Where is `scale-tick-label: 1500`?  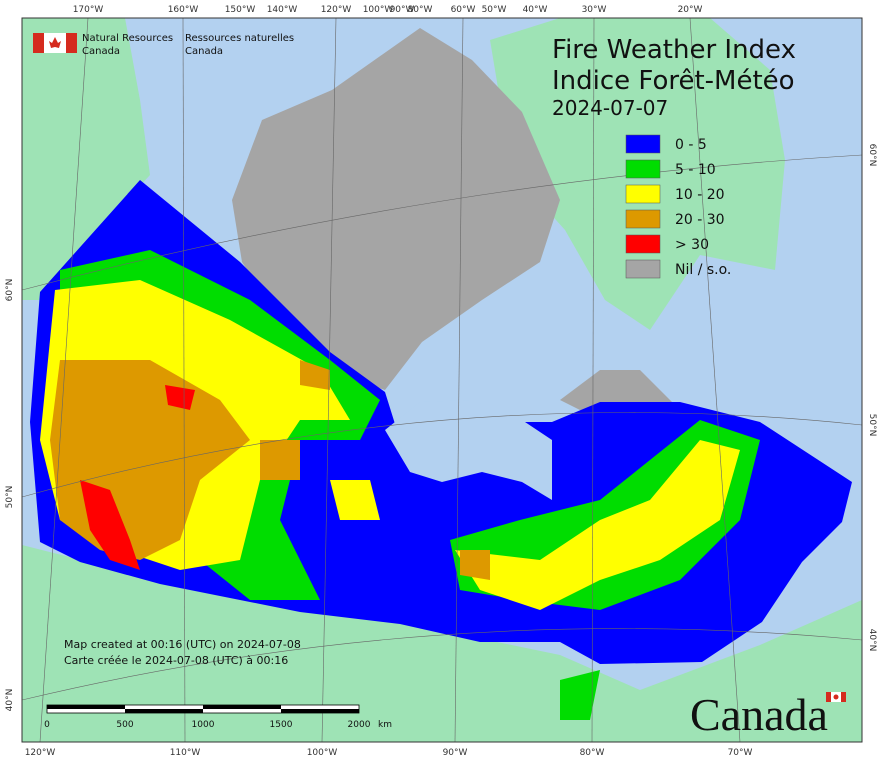 scale-tick-label: 1500 is located at coordinates (281, 725).